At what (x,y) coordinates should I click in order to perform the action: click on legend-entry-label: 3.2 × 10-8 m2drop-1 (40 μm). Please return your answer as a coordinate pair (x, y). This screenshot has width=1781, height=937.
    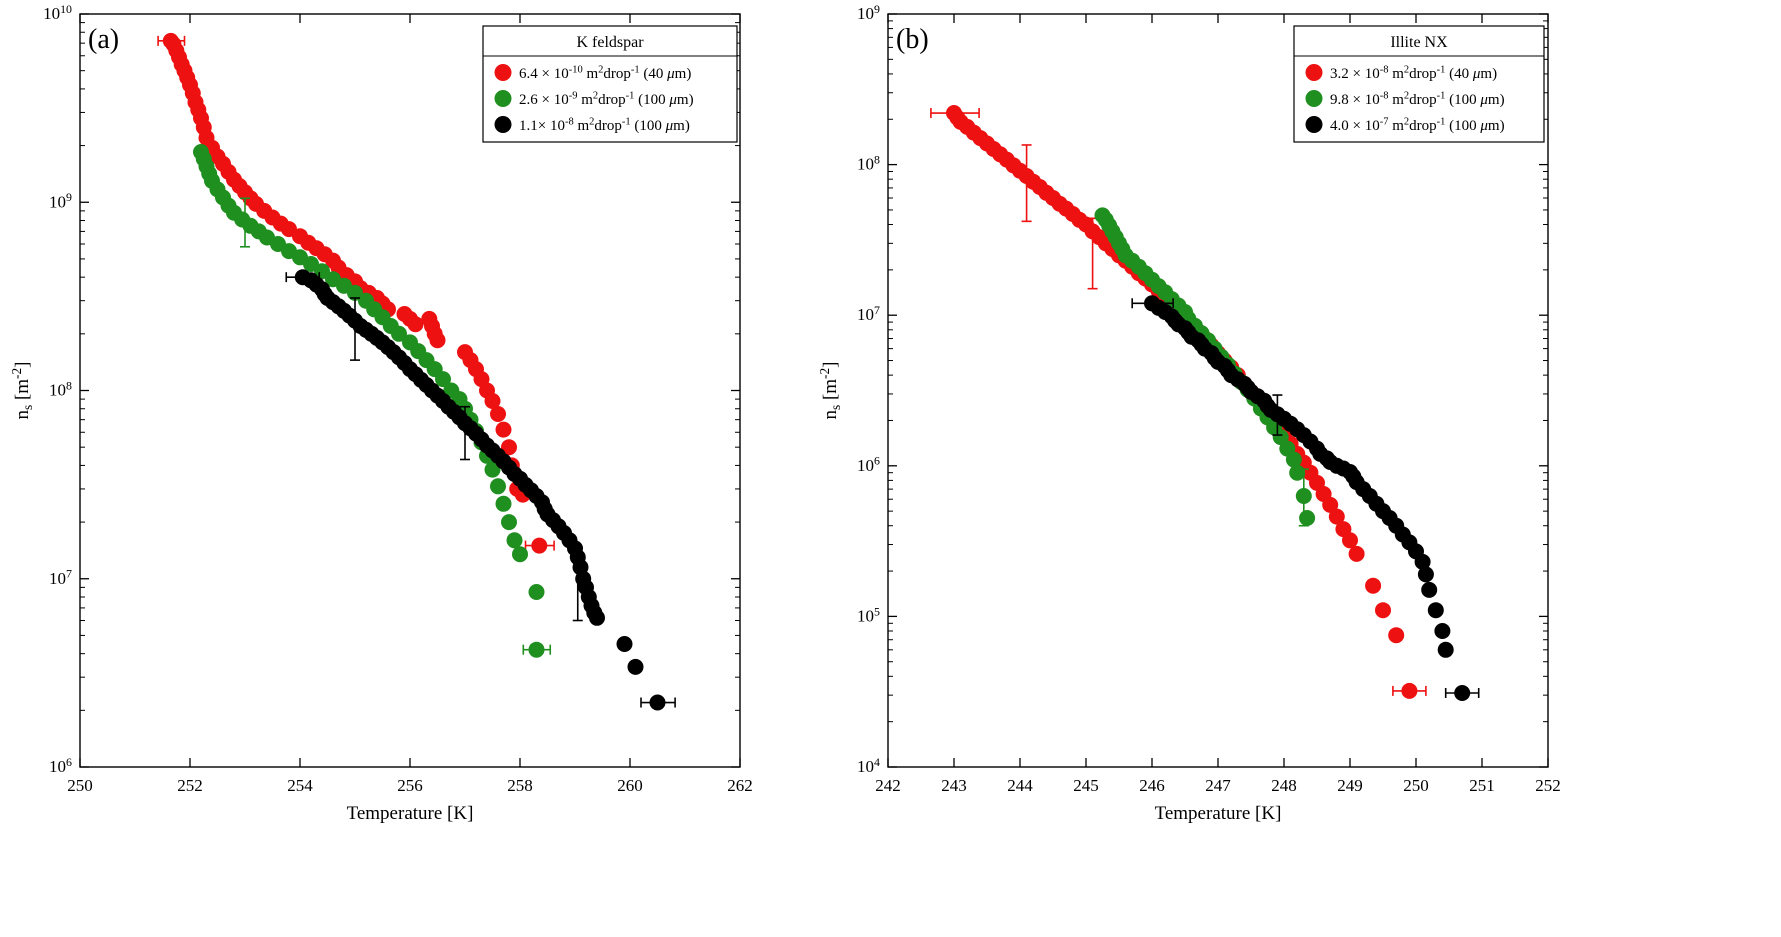
    Looking at the image, I should click on (1413, 73).